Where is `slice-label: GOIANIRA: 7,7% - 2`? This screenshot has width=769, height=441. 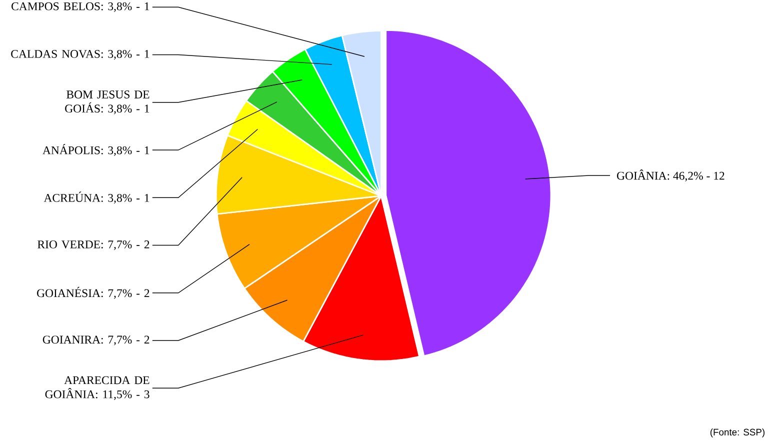
slice-label: GOIANIRA: 7,7% - 2 is located at coordinates (96, 341).